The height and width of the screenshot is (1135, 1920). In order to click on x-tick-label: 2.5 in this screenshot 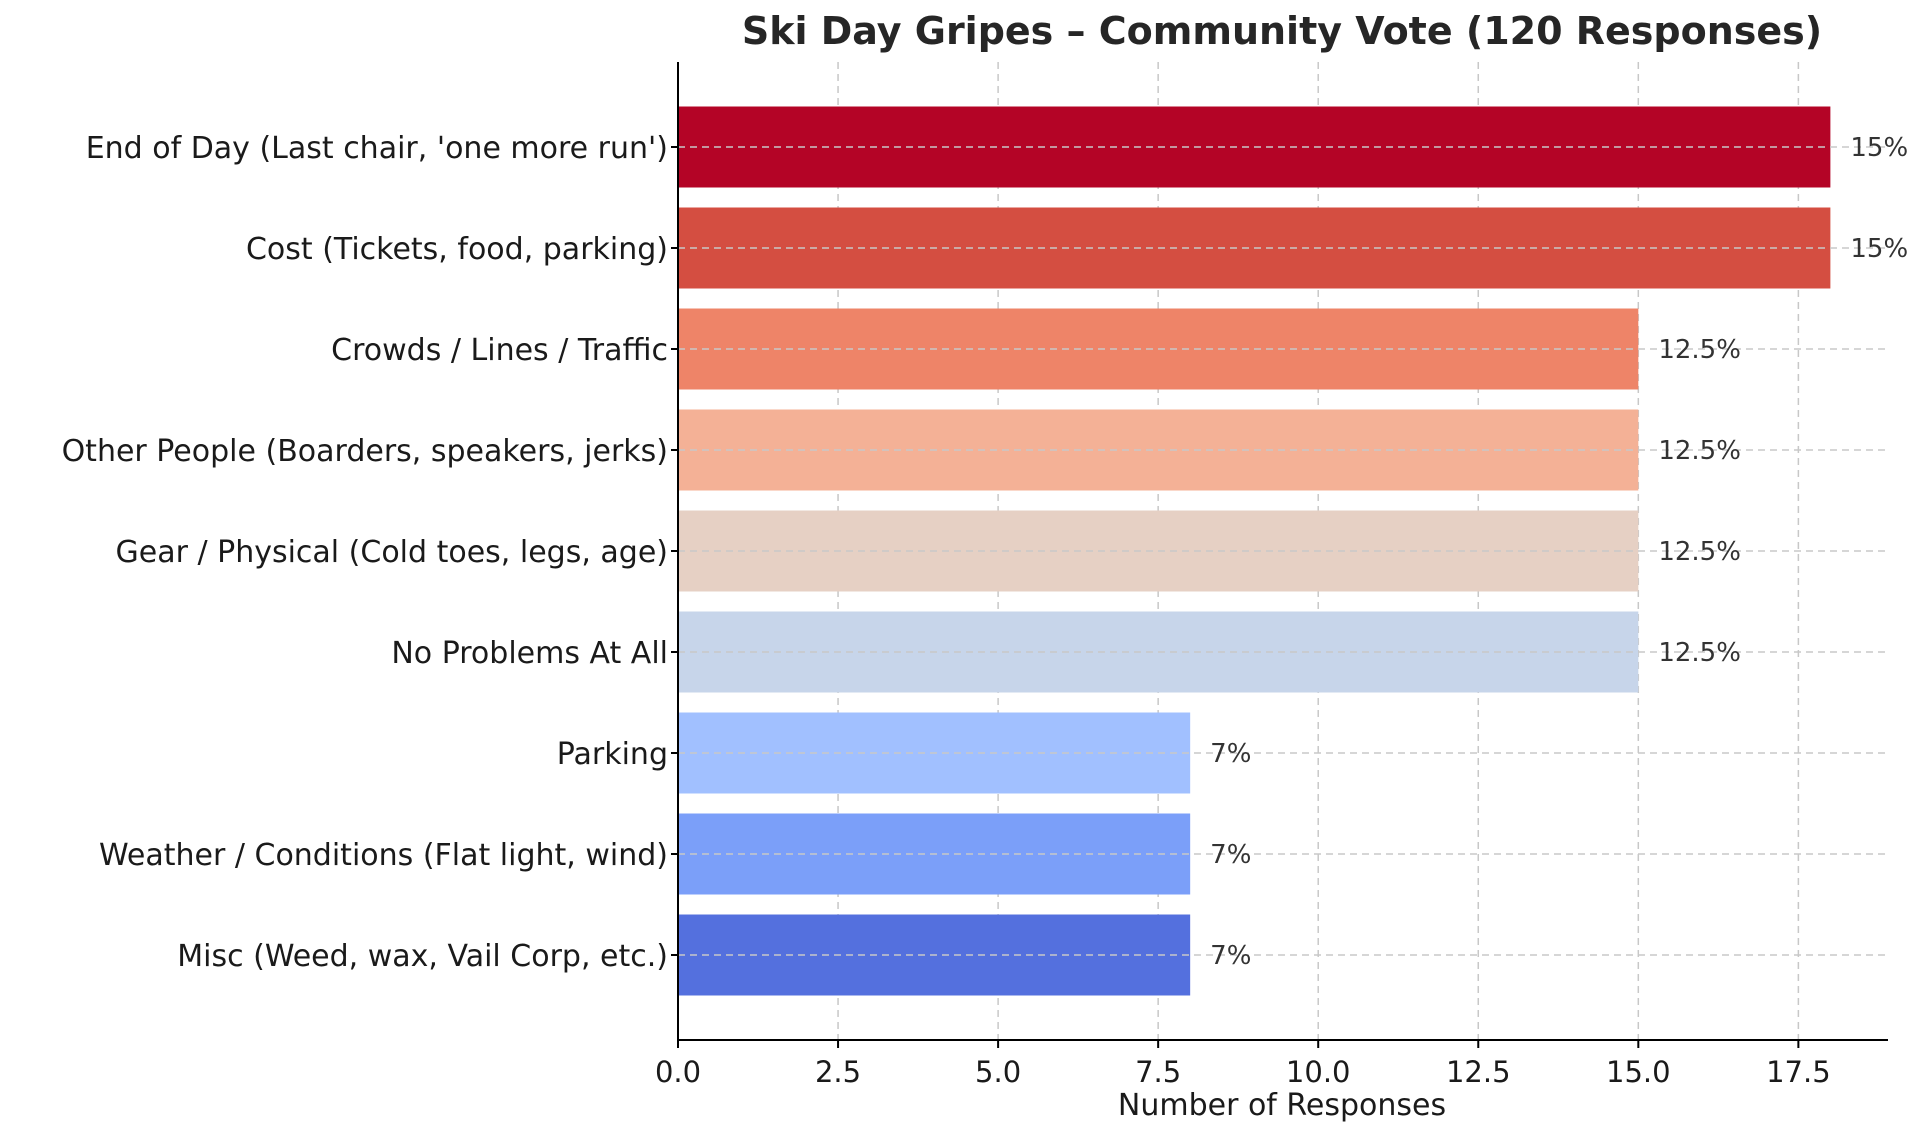, I will do `click(838, 1072)`.